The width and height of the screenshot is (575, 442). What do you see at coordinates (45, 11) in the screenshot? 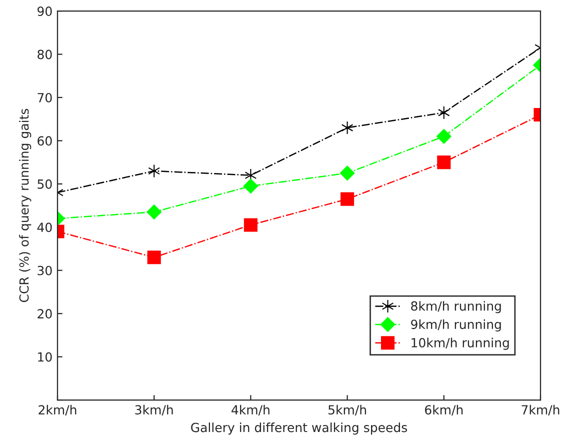
I see `y-tick-label: 90` at bounding box center [45, 11].